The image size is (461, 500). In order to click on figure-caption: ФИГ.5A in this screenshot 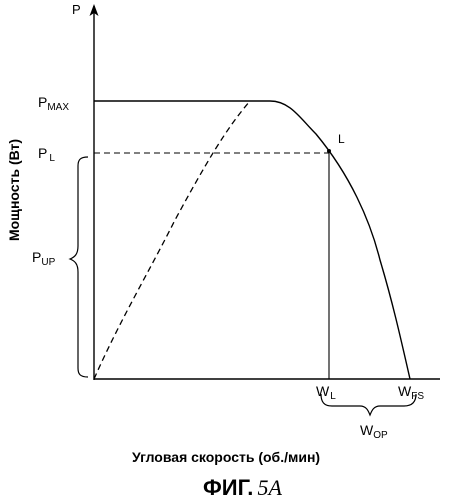, I will do `click(242, 487)`.